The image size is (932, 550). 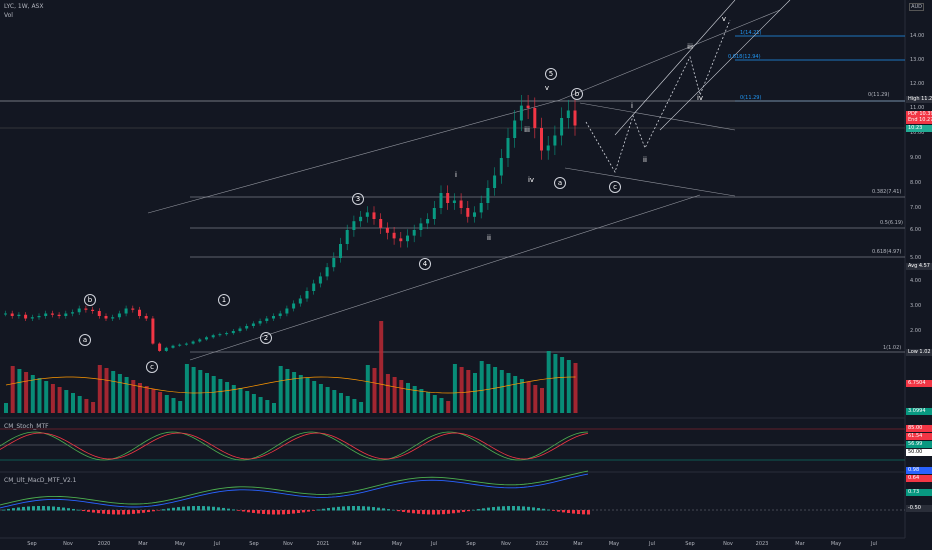 I want to click on price-tick: 5.00, so click(x=916, y=258).